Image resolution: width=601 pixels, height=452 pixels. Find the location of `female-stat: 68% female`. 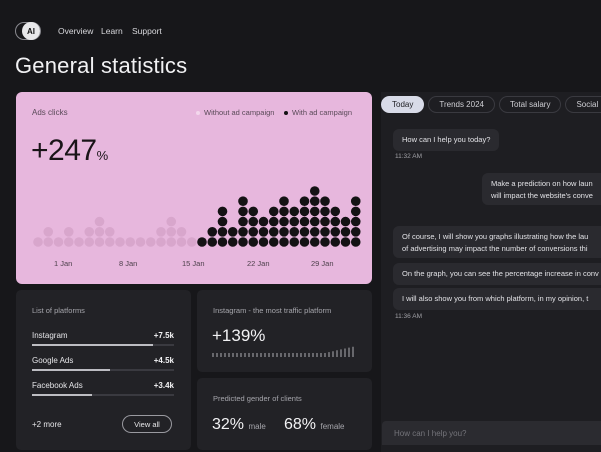

female-stat: 68% female is located at coordinates (314, 425).